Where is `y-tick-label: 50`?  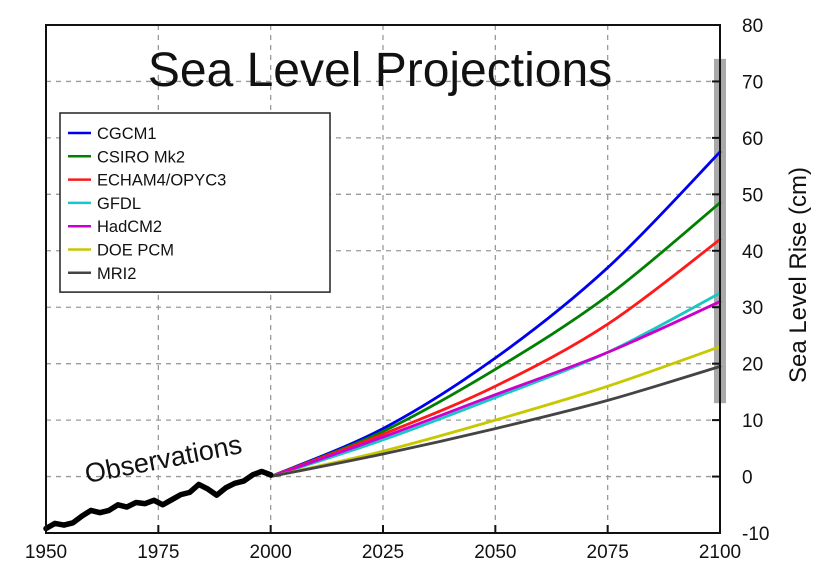
y-tick-label: 50 is located at coordinates (752, 195).